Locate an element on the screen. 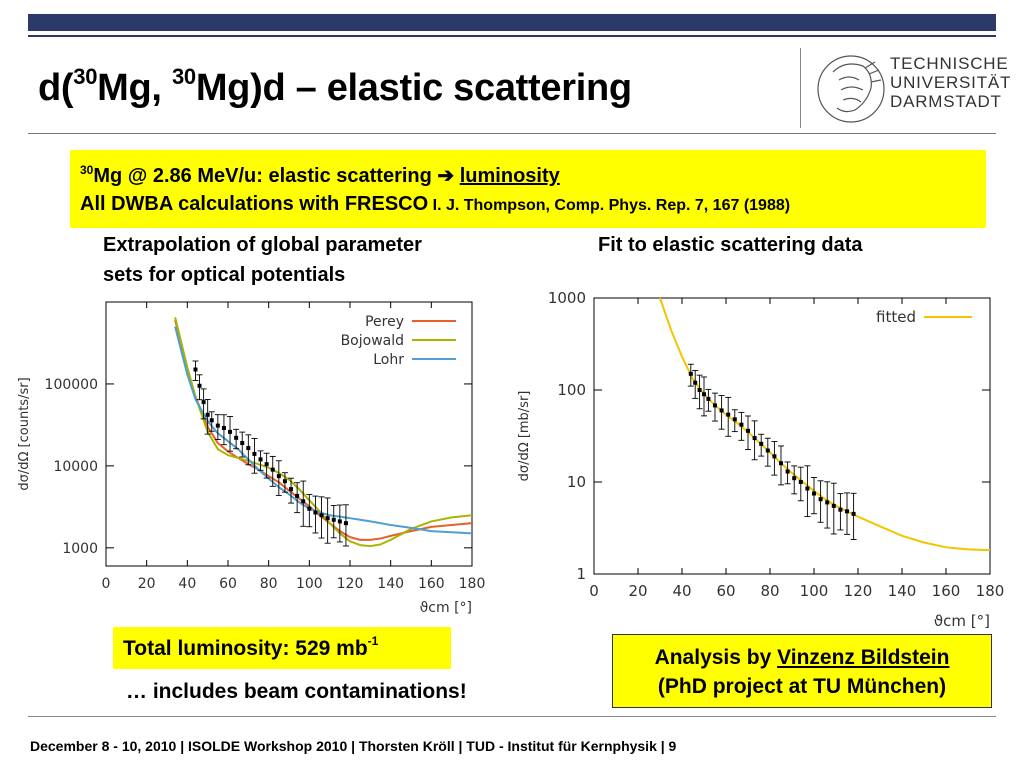 The width and height of the screenshot is (1024, 768). series-line-bojowald is located at coordinates (323, 432).